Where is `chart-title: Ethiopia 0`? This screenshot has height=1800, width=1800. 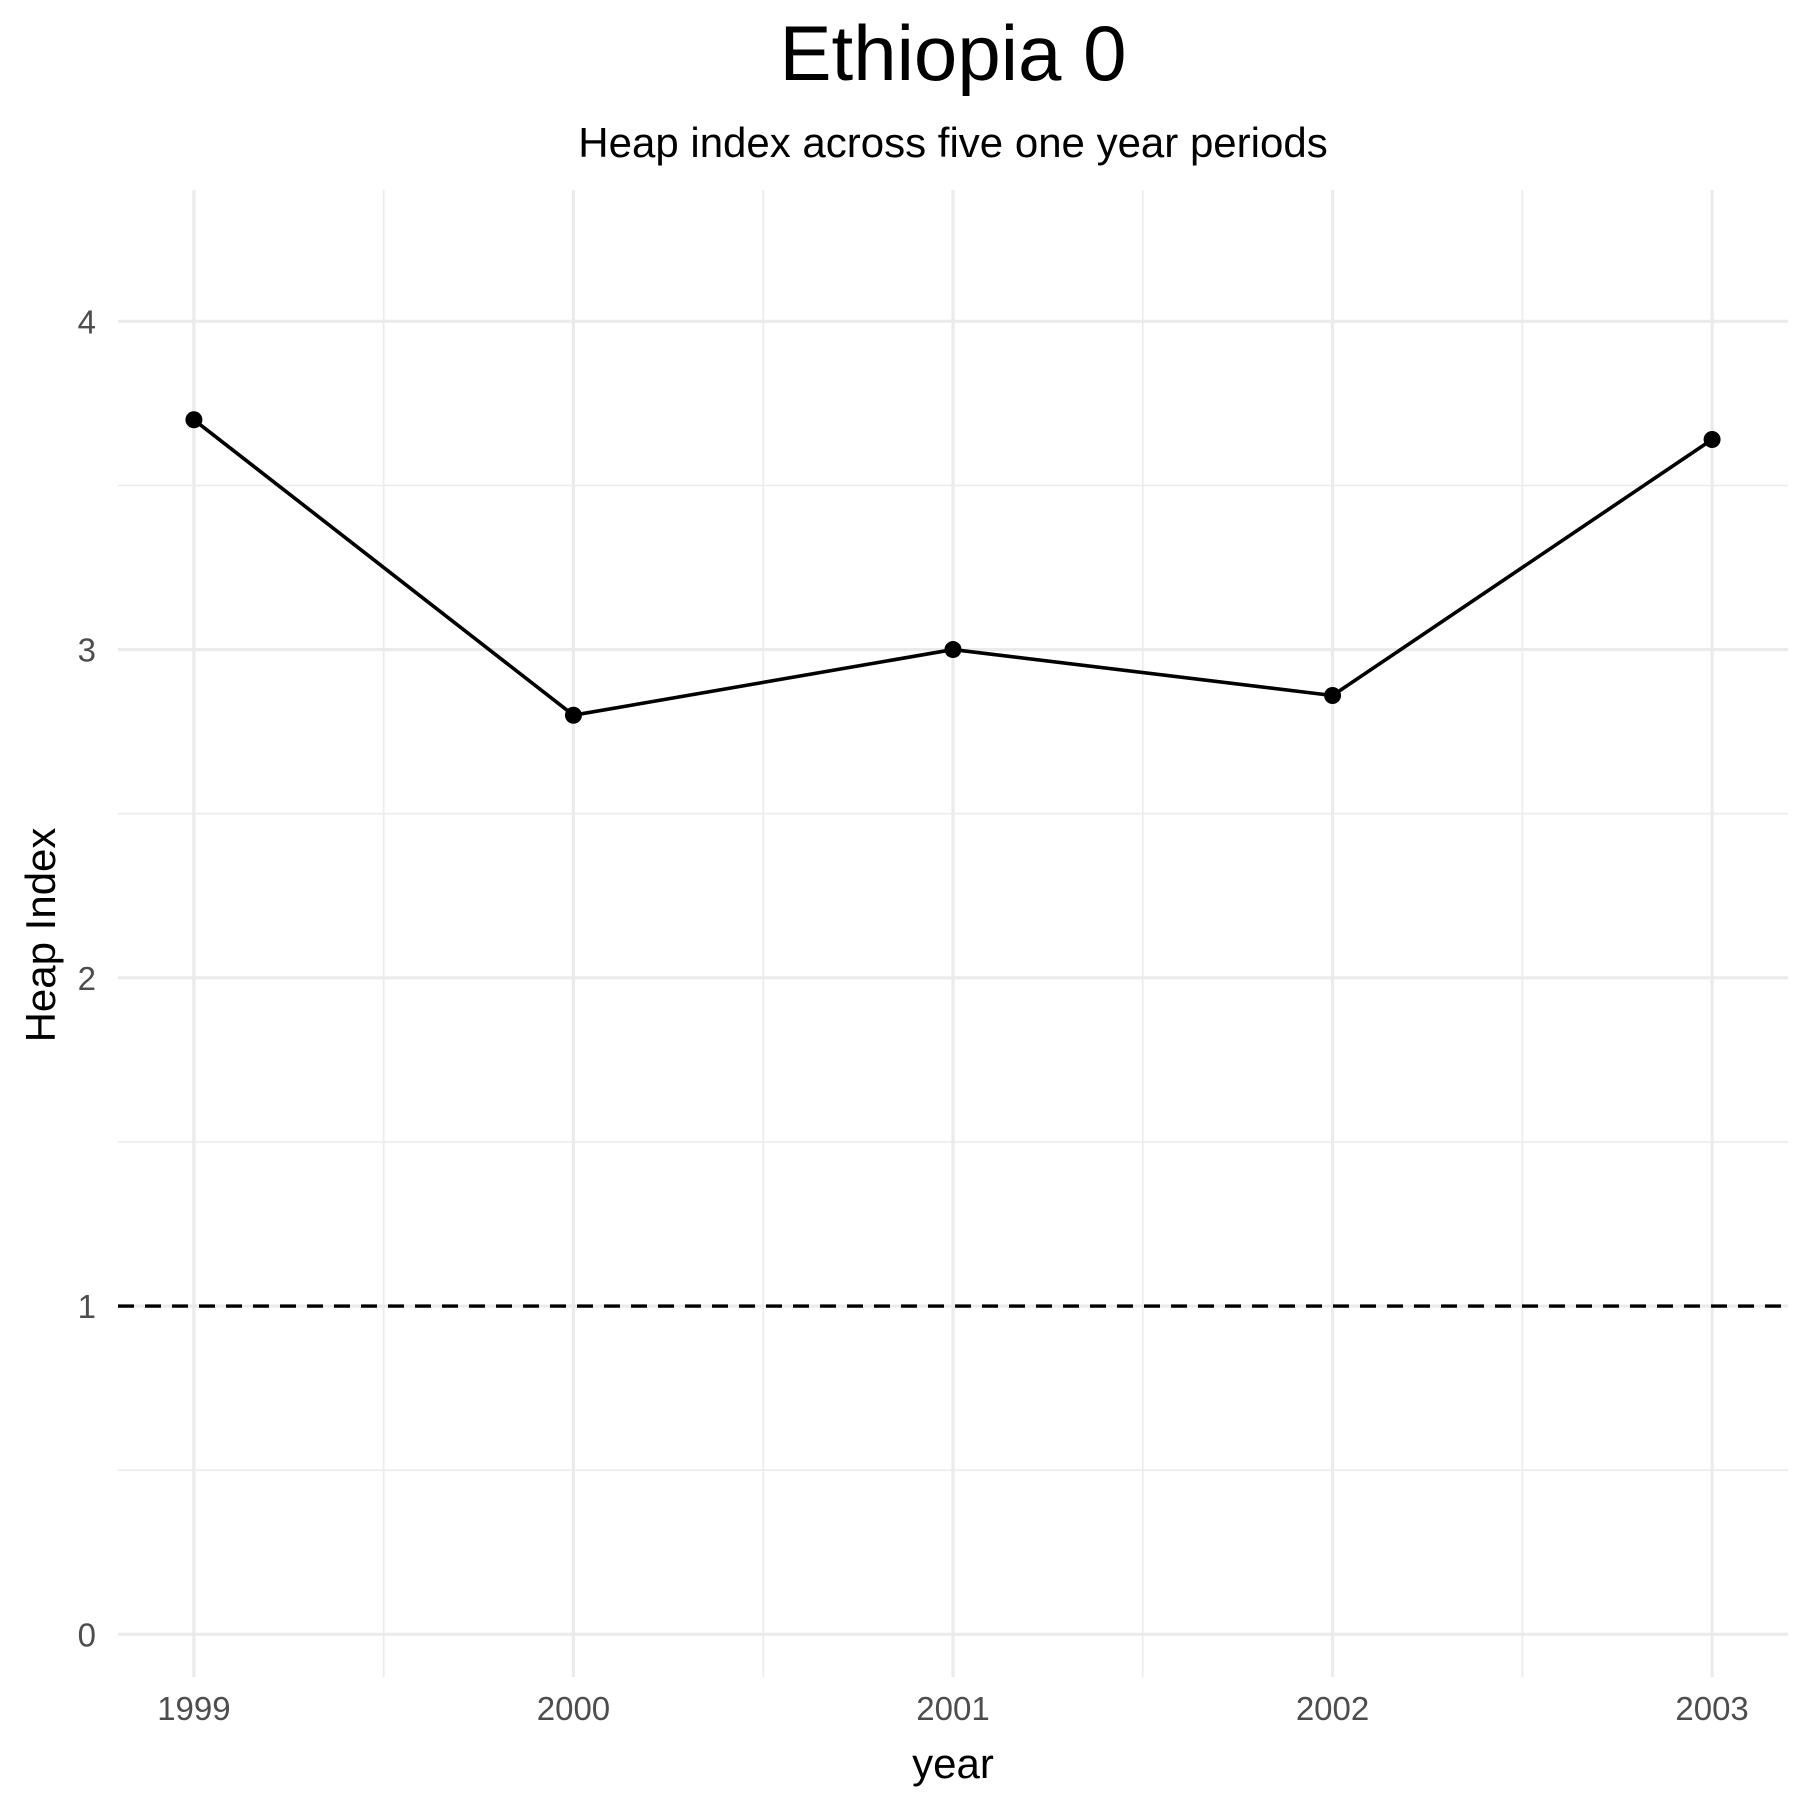
chart-title: Ethiopia 0 is located at coordinates (953, 53).